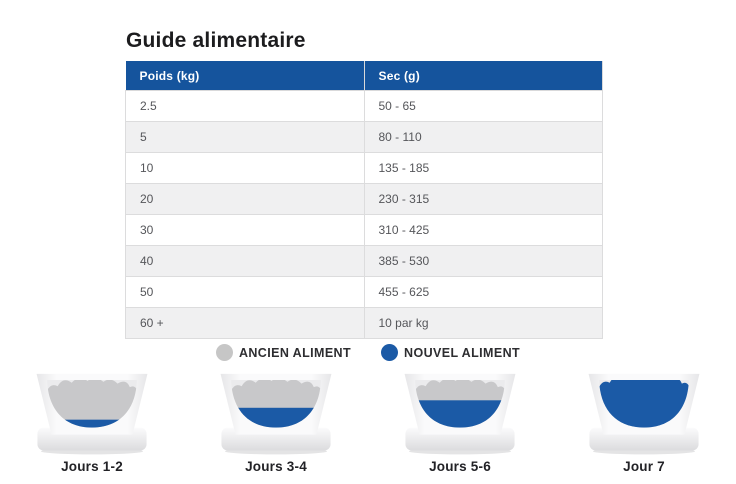 This screenshot has height=484, width=736. I want to click on weight-cell: 30, so click(245, 230).